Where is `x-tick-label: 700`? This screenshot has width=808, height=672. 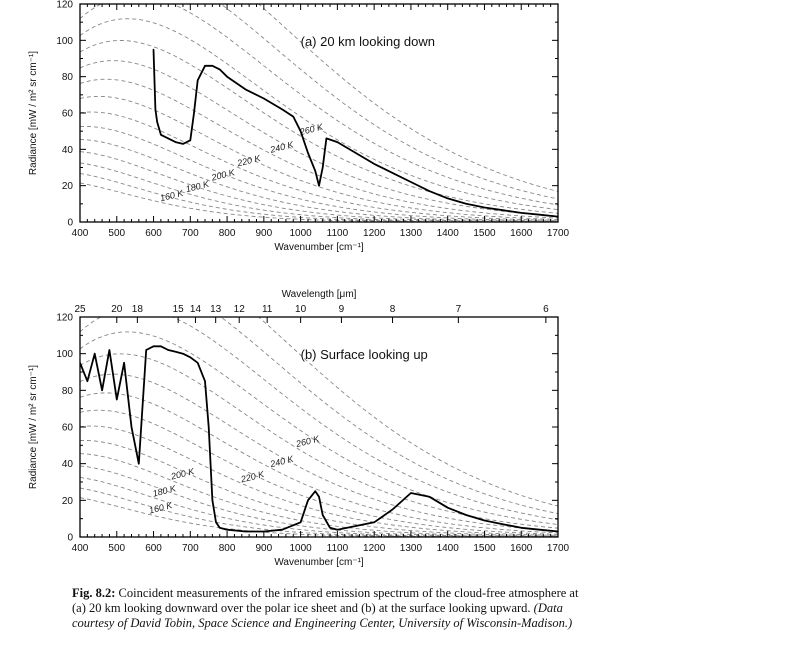 x-tick-label: 700 is located at coordinates (190, 548).